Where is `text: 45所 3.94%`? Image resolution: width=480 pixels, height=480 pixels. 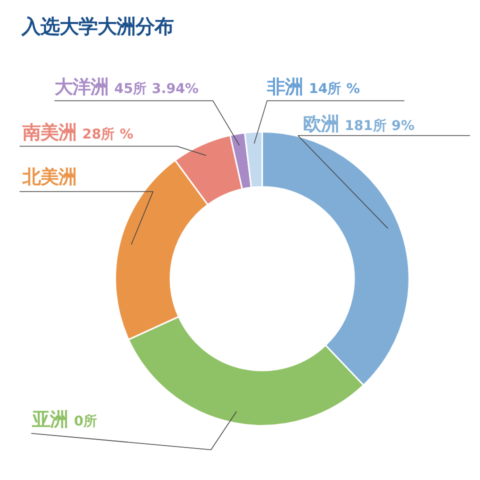
text: 45所 3.94% is located at coordinates (156, 89).